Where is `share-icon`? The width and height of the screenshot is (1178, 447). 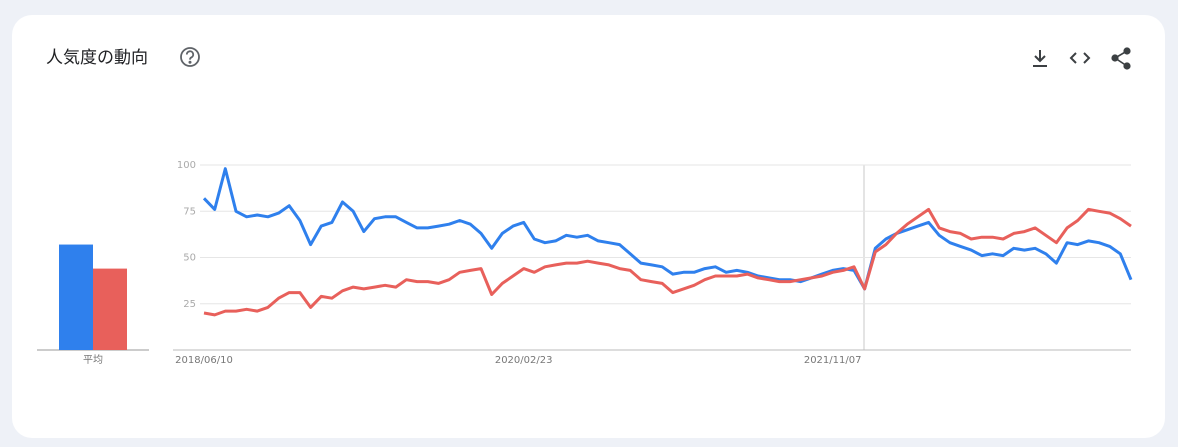
share-icon is located at coordinates (1121, 58).